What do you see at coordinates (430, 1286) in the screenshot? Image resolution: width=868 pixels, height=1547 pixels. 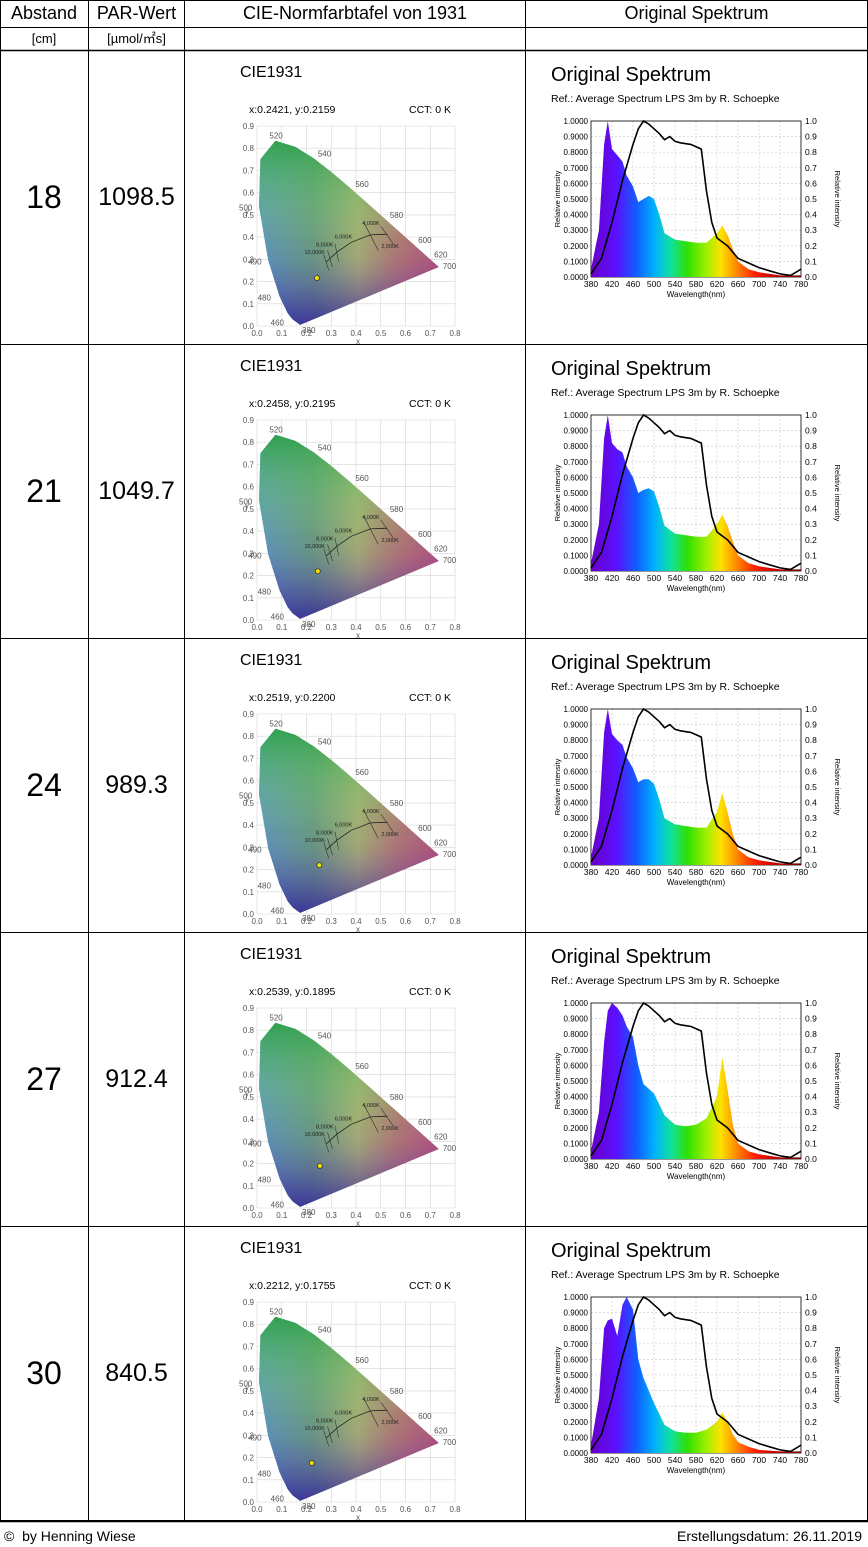 I see `cct-value: CCT: 0 K` at bounding box center [430, 1286].